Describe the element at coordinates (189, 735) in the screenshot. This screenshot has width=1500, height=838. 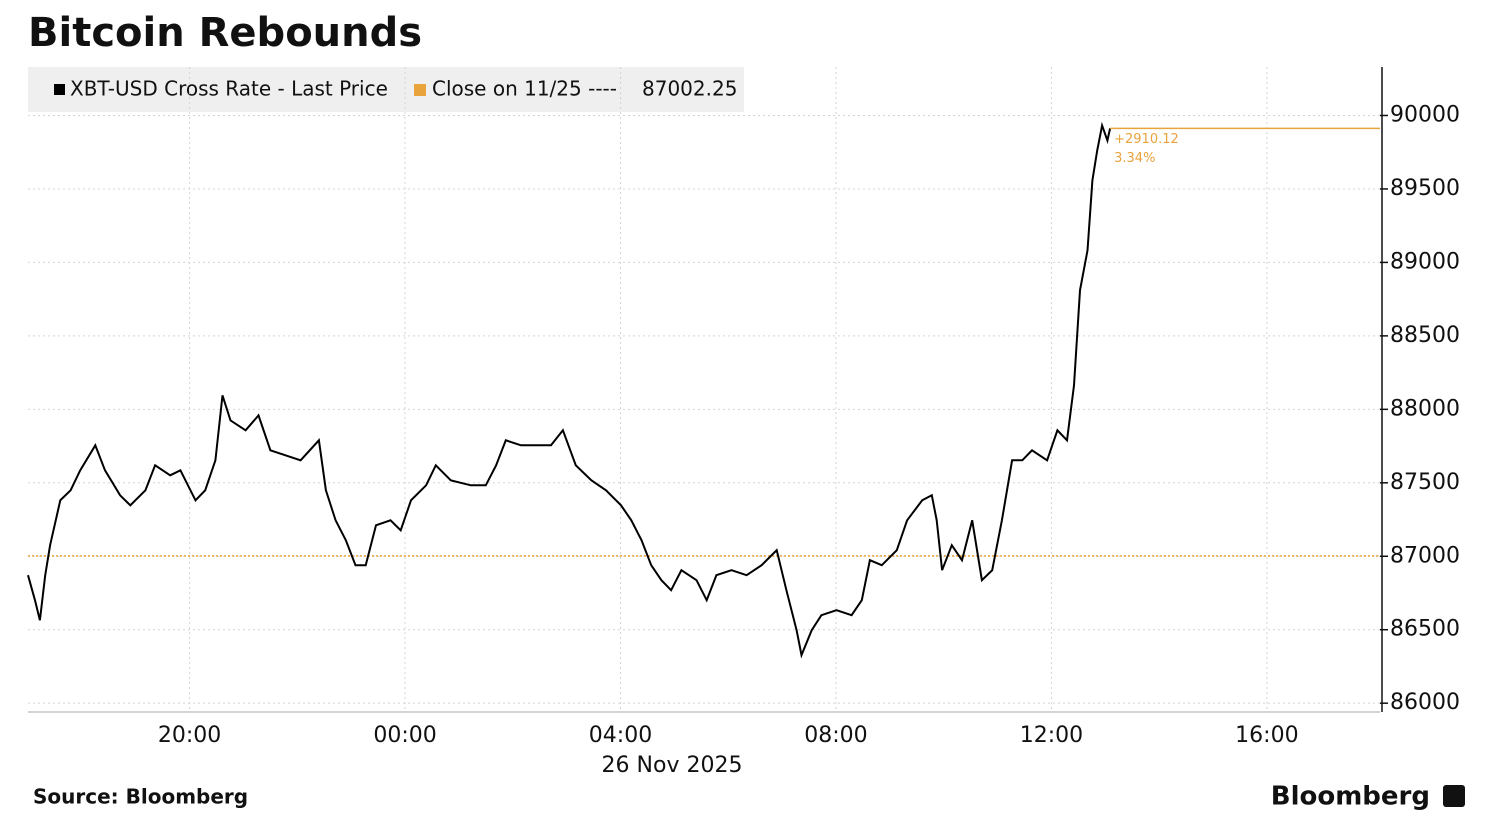
I see `x-tick-label: 20:00` at that location.